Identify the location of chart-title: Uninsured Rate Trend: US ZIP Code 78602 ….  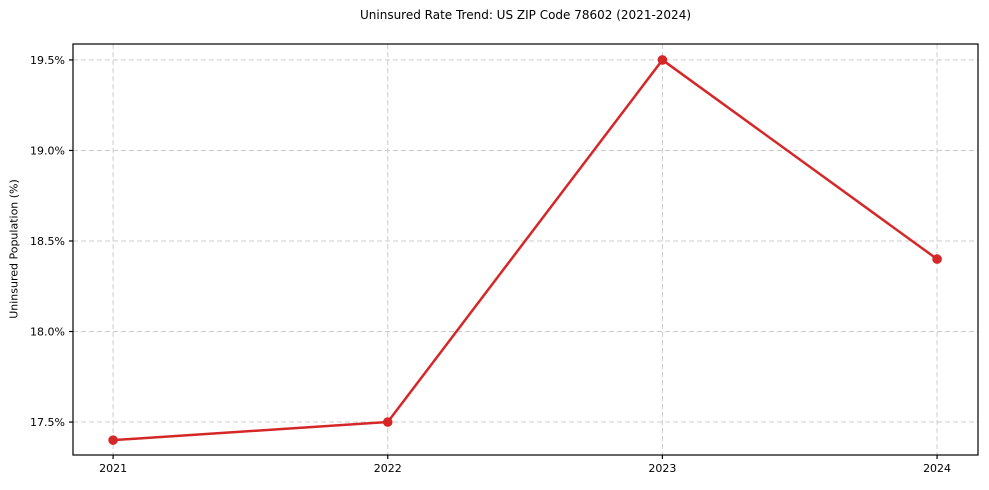
(525, 15).